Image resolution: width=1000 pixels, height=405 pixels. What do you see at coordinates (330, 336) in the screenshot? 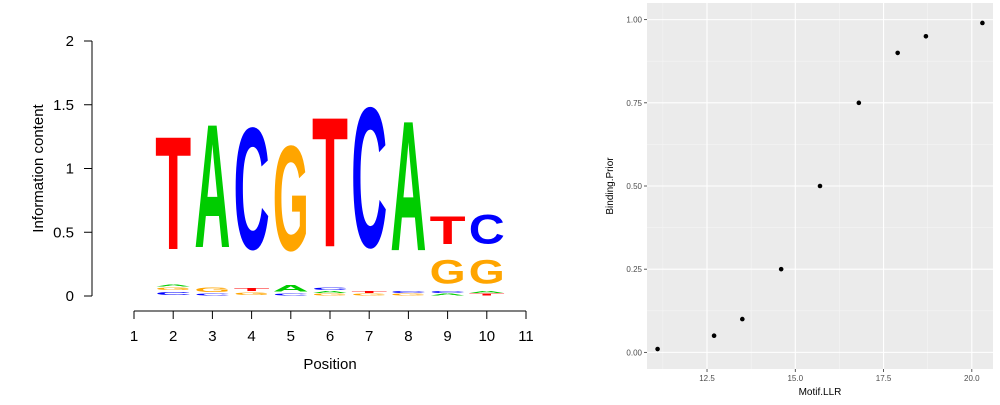
I see `x-tick-label: 6` at bounding box center [330, 336].